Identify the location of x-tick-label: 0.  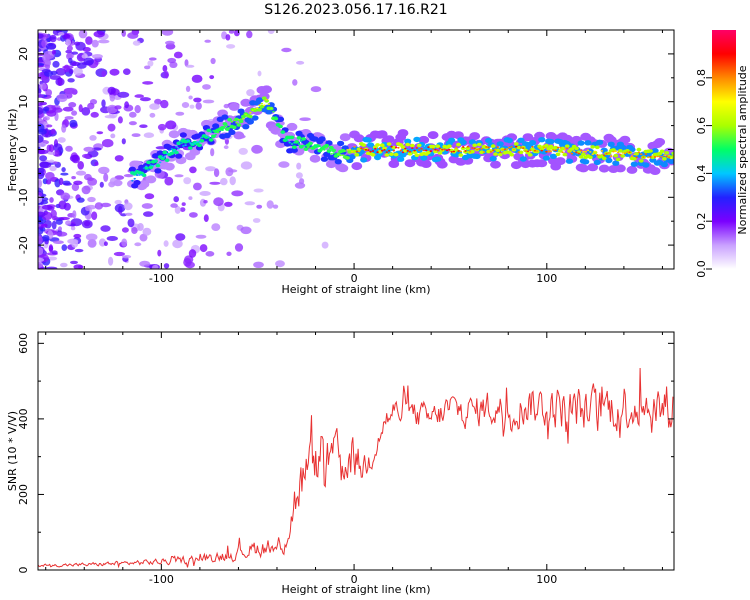
(354, 579).